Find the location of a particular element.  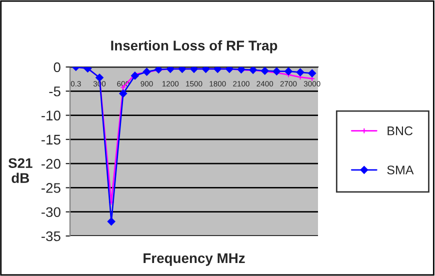

y-tick-label: 0 is located at coordinates (57, 67).